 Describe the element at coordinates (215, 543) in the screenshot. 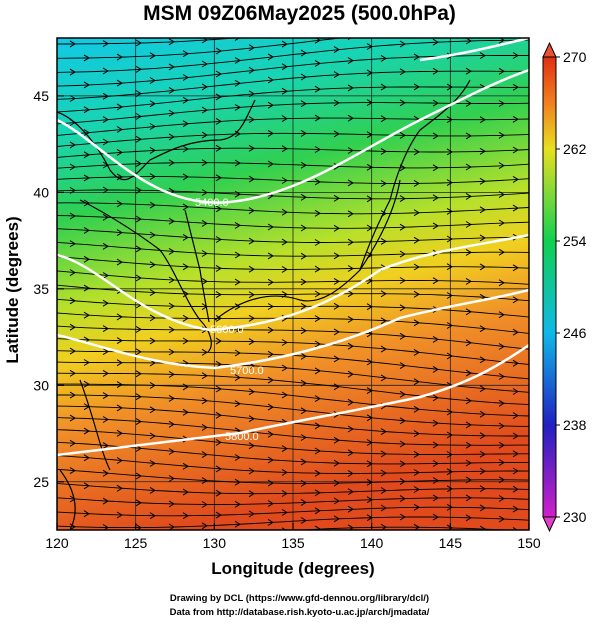

I see `x-tick-label: 130` at that location.